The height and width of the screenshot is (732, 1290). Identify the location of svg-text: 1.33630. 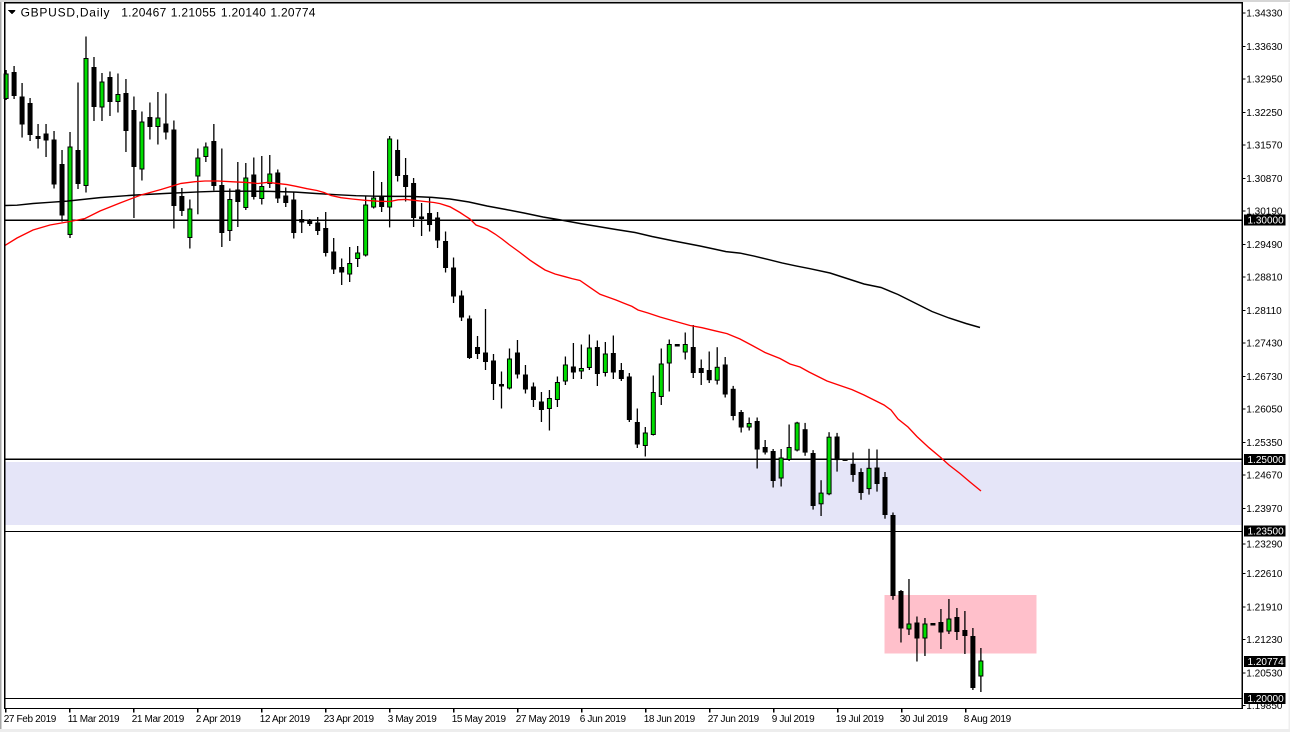
(1264, 47).